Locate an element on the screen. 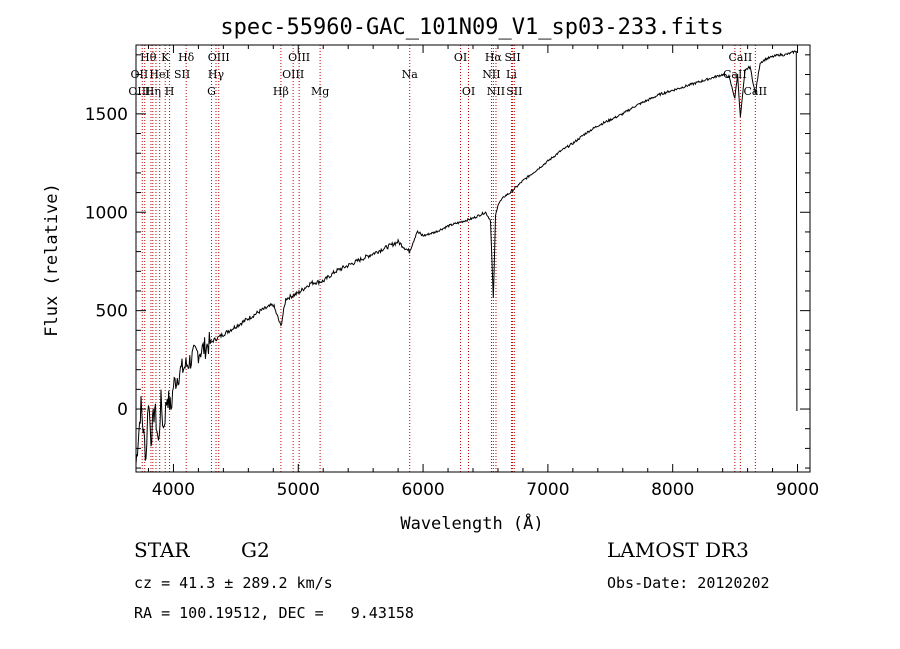  line-label: K is located at coordinates (165, 57).